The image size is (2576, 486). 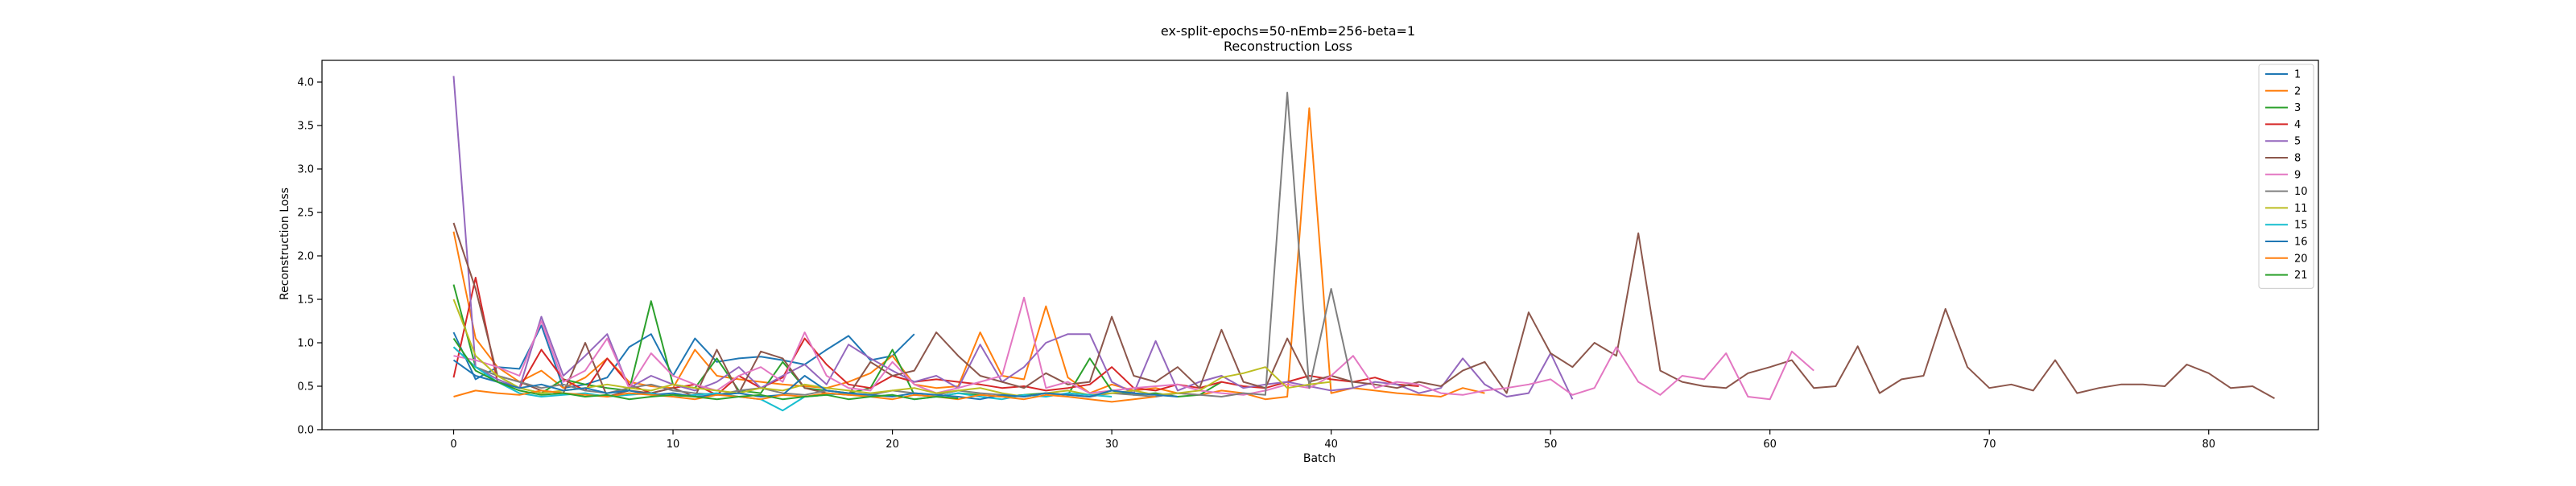 I want to click on x-tick-label: 40, so click(x=1331, y=445).